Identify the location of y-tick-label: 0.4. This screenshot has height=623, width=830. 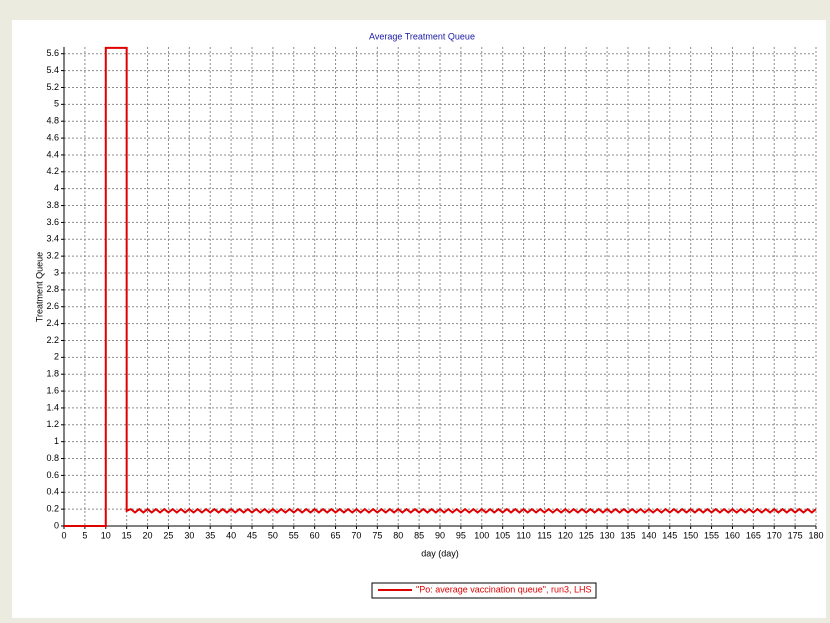
(52, 492).